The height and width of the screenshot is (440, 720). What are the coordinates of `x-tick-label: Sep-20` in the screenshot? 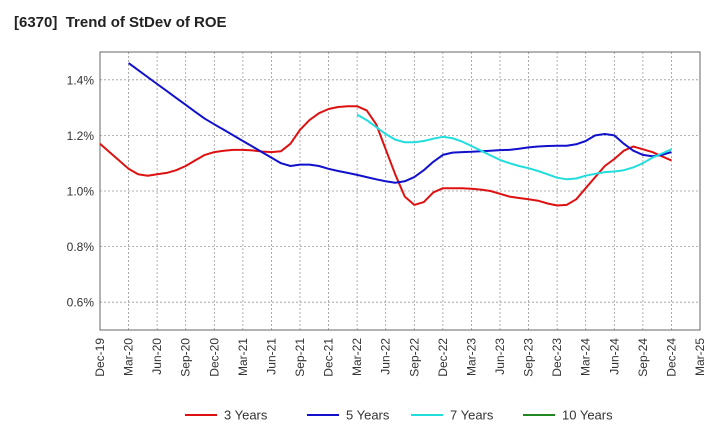 It's located at (186, 357).